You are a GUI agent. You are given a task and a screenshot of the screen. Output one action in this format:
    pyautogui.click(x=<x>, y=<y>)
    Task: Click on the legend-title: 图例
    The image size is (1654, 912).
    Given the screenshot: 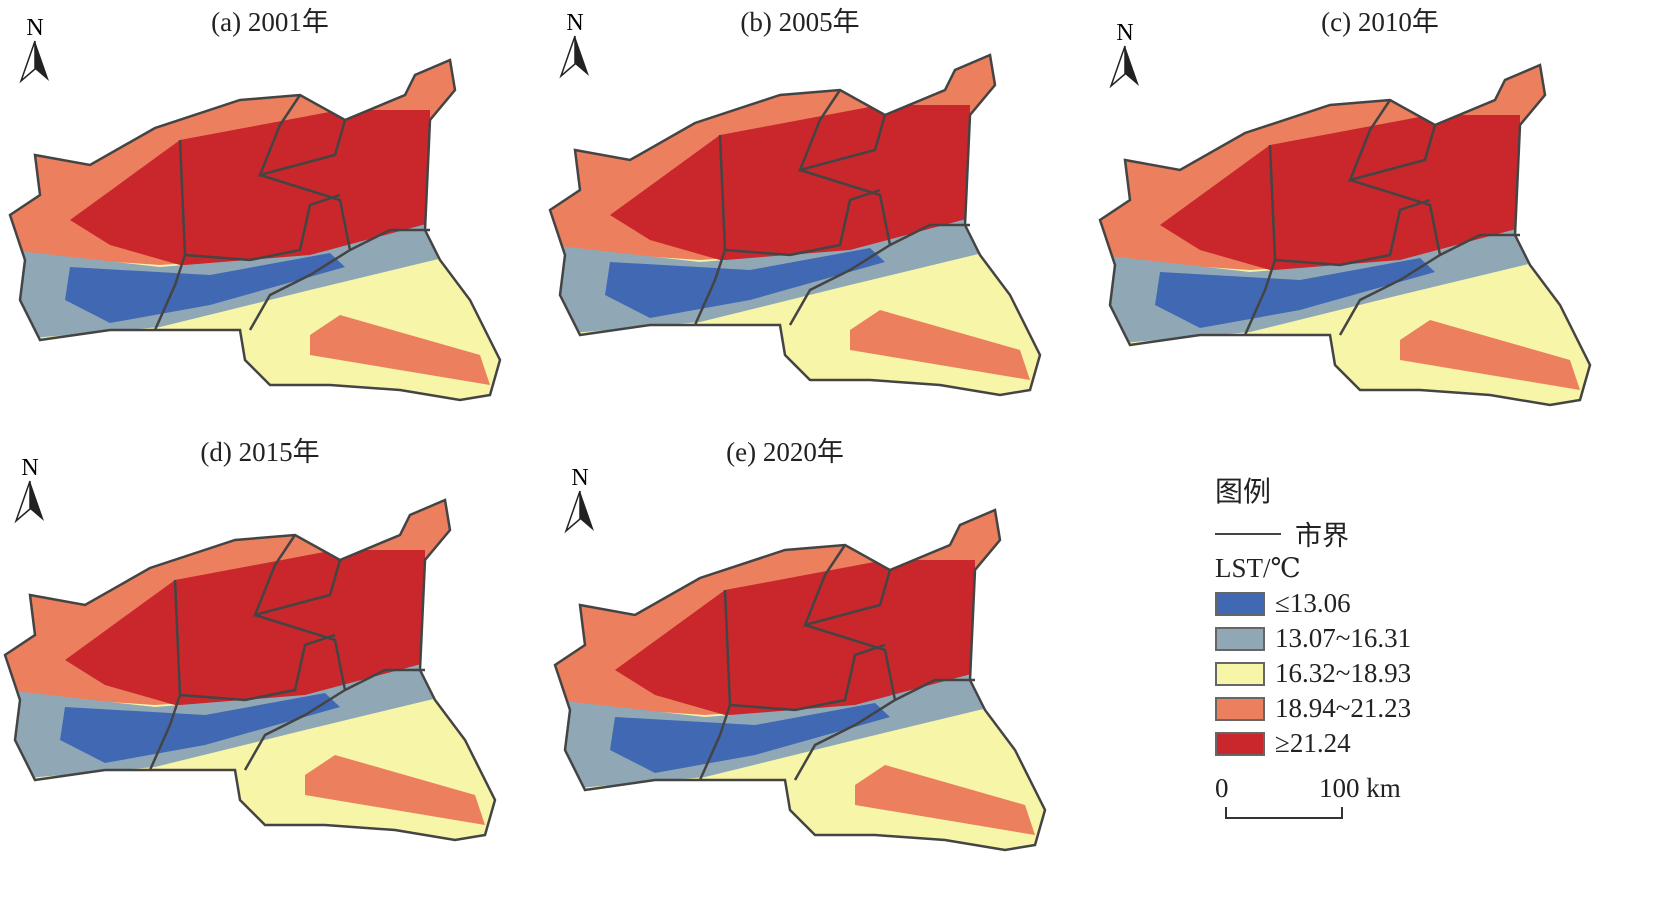 What is the action you would take?
    pyautogui.click(x=1243, y=492)
    